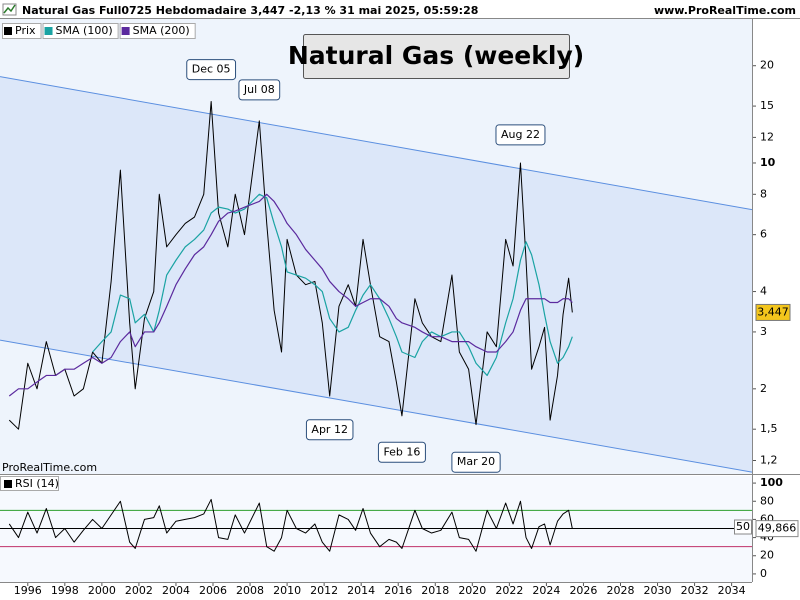 The width and height of the screenshot is (800, 600). I want to click on rsi-y-tick-label: 20, so click(767, 555).